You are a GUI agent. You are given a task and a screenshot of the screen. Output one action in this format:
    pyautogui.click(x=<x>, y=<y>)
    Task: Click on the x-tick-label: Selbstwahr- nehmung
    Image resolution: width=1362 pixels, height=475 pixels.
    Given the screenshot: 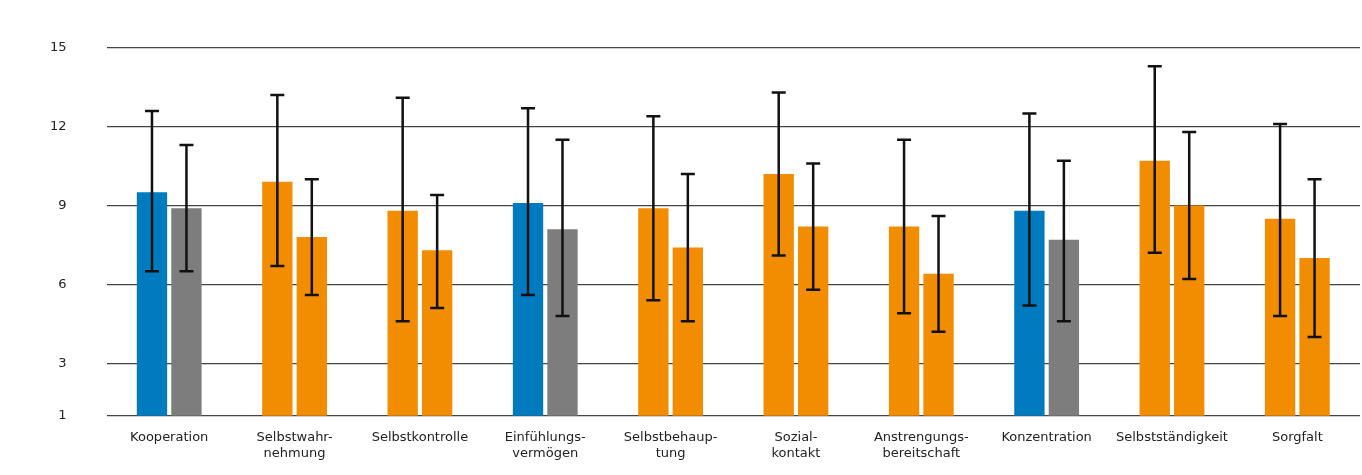 What is the action you would take?
    pyautogui.click(x=294, y=444)
    